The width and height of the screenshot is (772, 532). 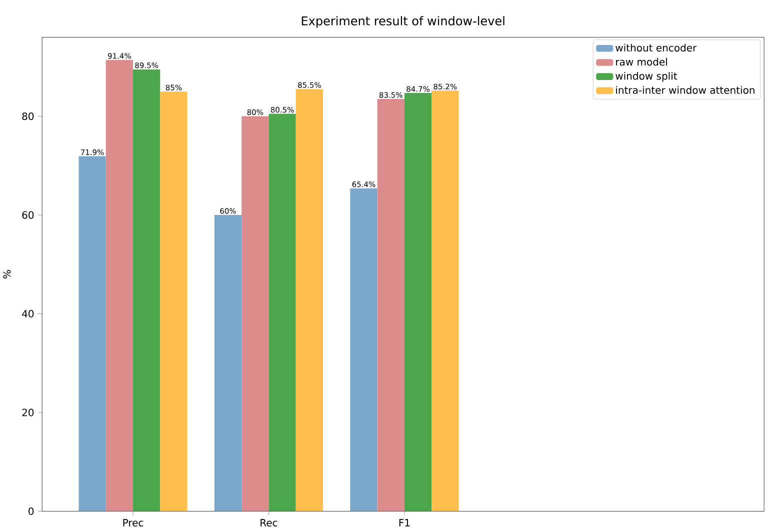 What do you see at coordinates (403, 22) in the screenshot?
I see `chart-title: Experiment result of window-level` at bounding box center [403, 22].